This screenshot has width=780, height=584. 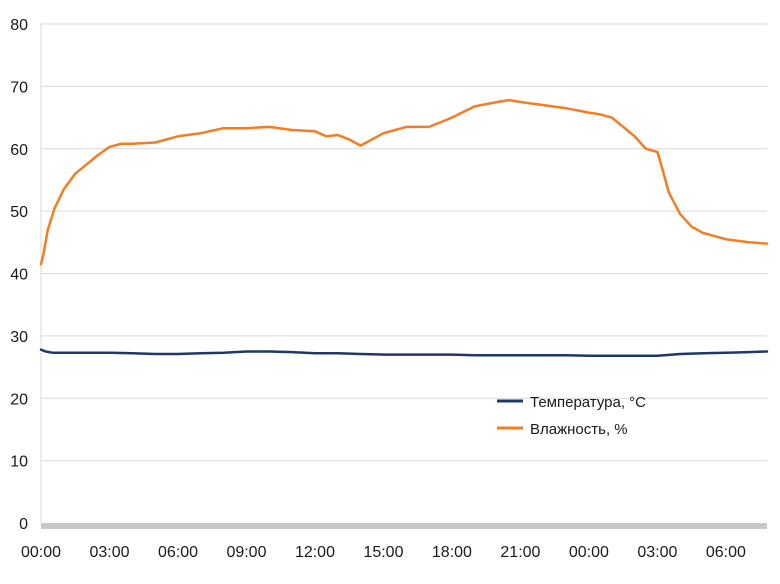 I want to click on y-tick-label: 10, so click(x=19, y=462).